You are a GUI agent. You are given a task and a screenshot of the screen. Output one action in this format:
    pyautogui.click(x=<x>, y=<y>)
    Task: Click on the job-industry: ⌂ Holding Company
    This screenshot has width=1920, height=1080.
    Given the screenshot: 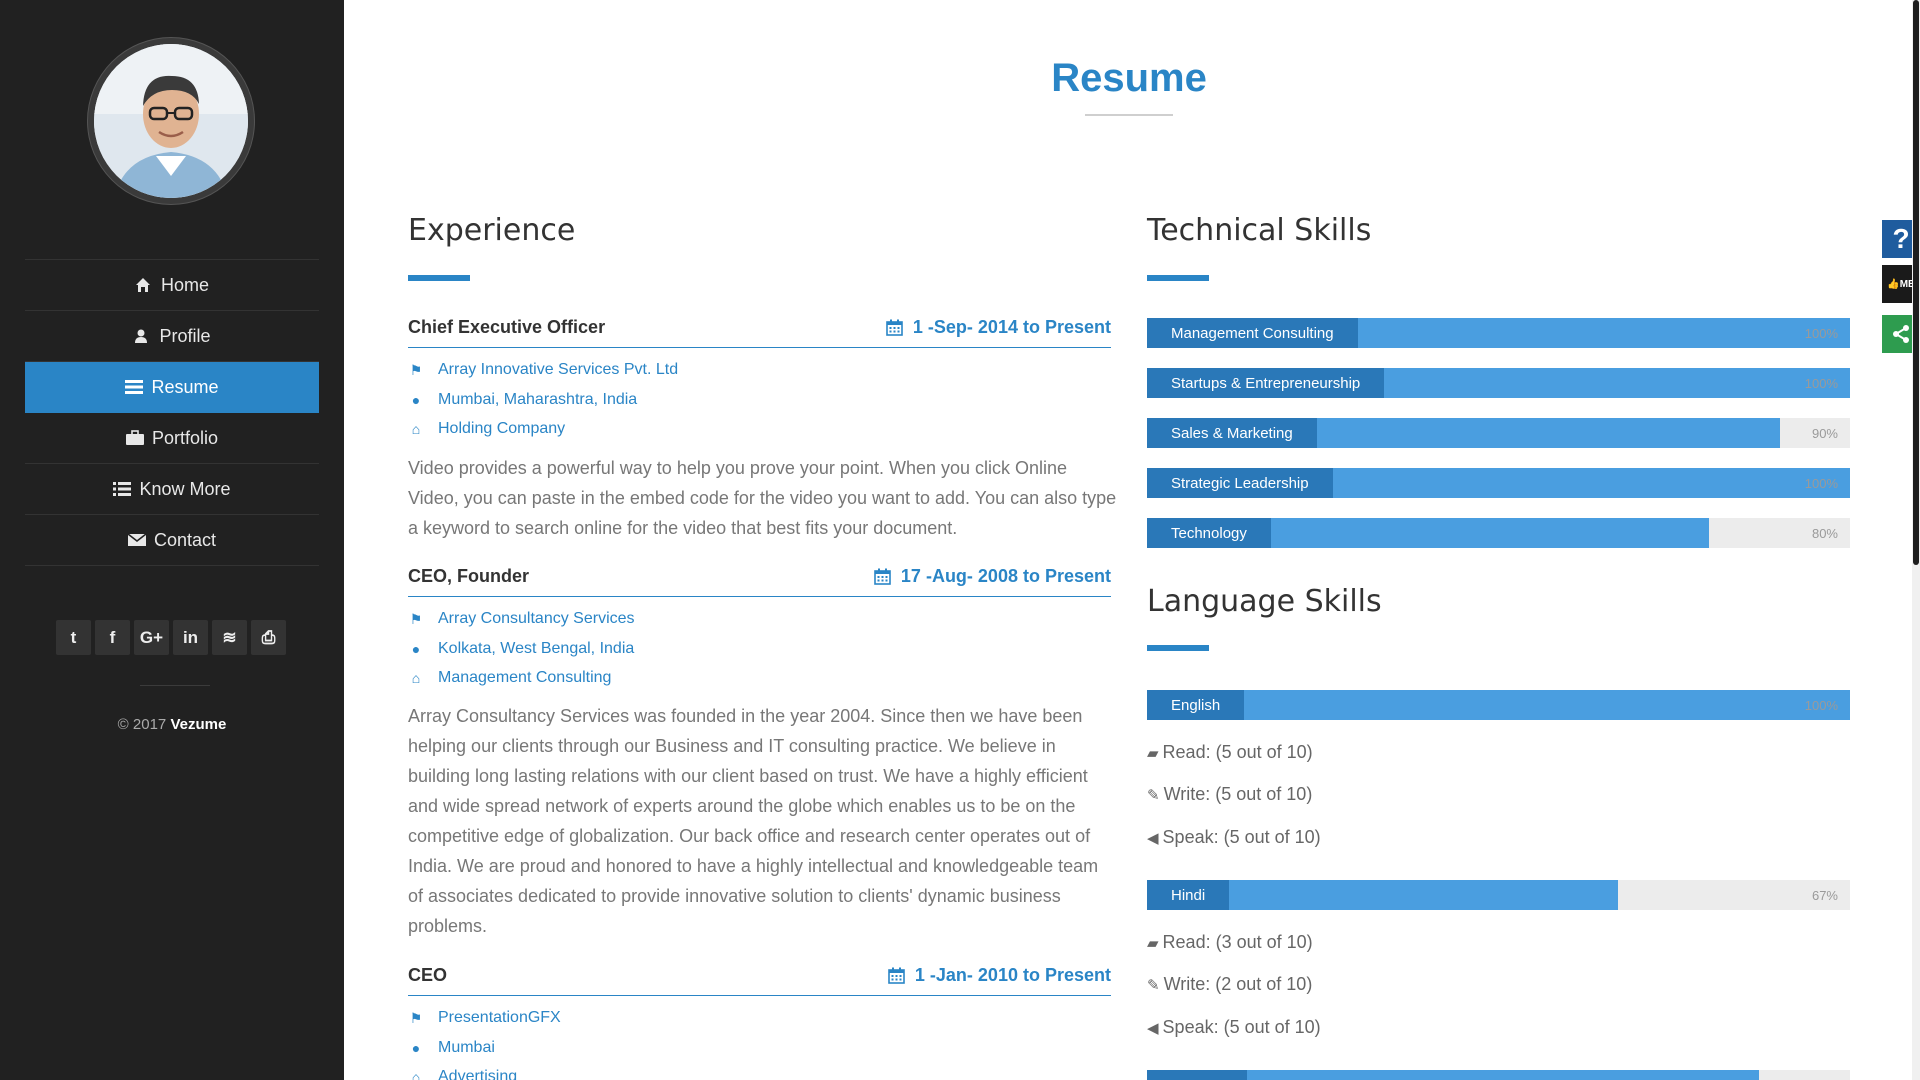 What is the action you would take?
    pyautogui.click(x=486, y=429)
    